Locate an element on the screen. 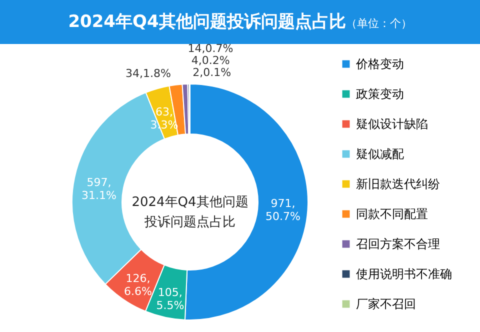  data-label: 126, 6.6% is located at coordinates (138, 285).